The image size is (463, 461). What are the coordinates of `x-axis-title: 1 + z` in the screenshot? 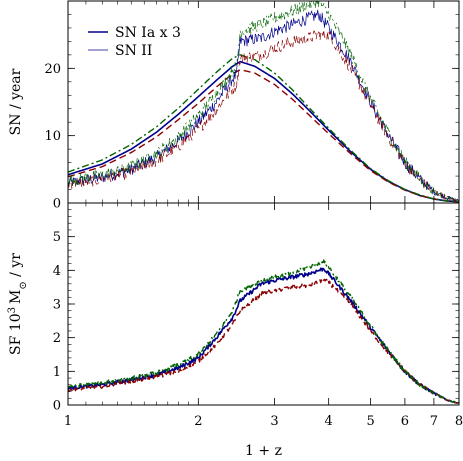 It's located at (263, 451).